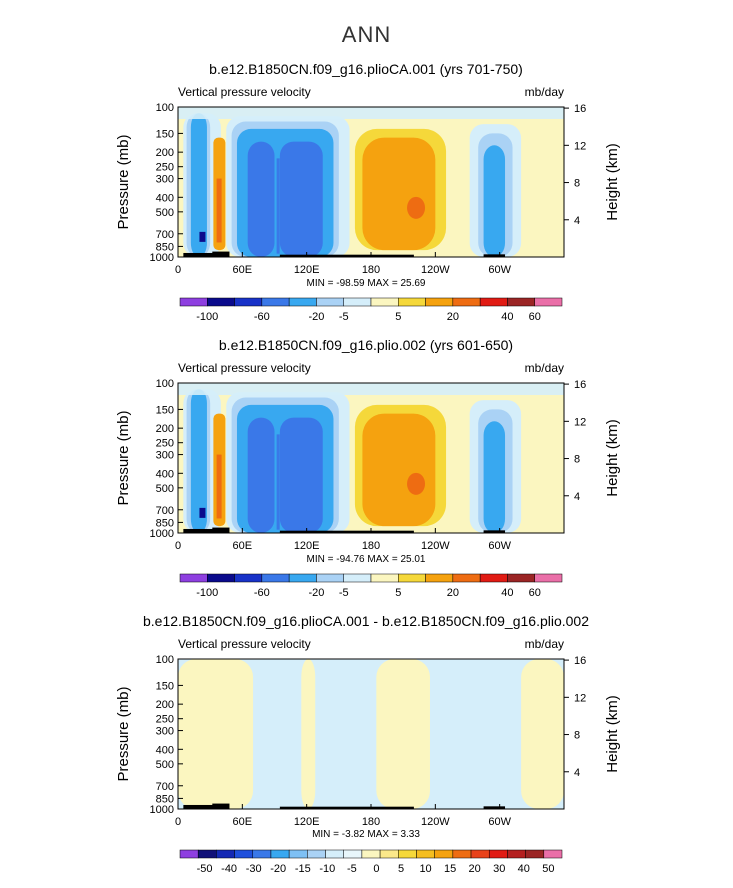  I want to click on colorbar-label: -10, so click(327, 869).